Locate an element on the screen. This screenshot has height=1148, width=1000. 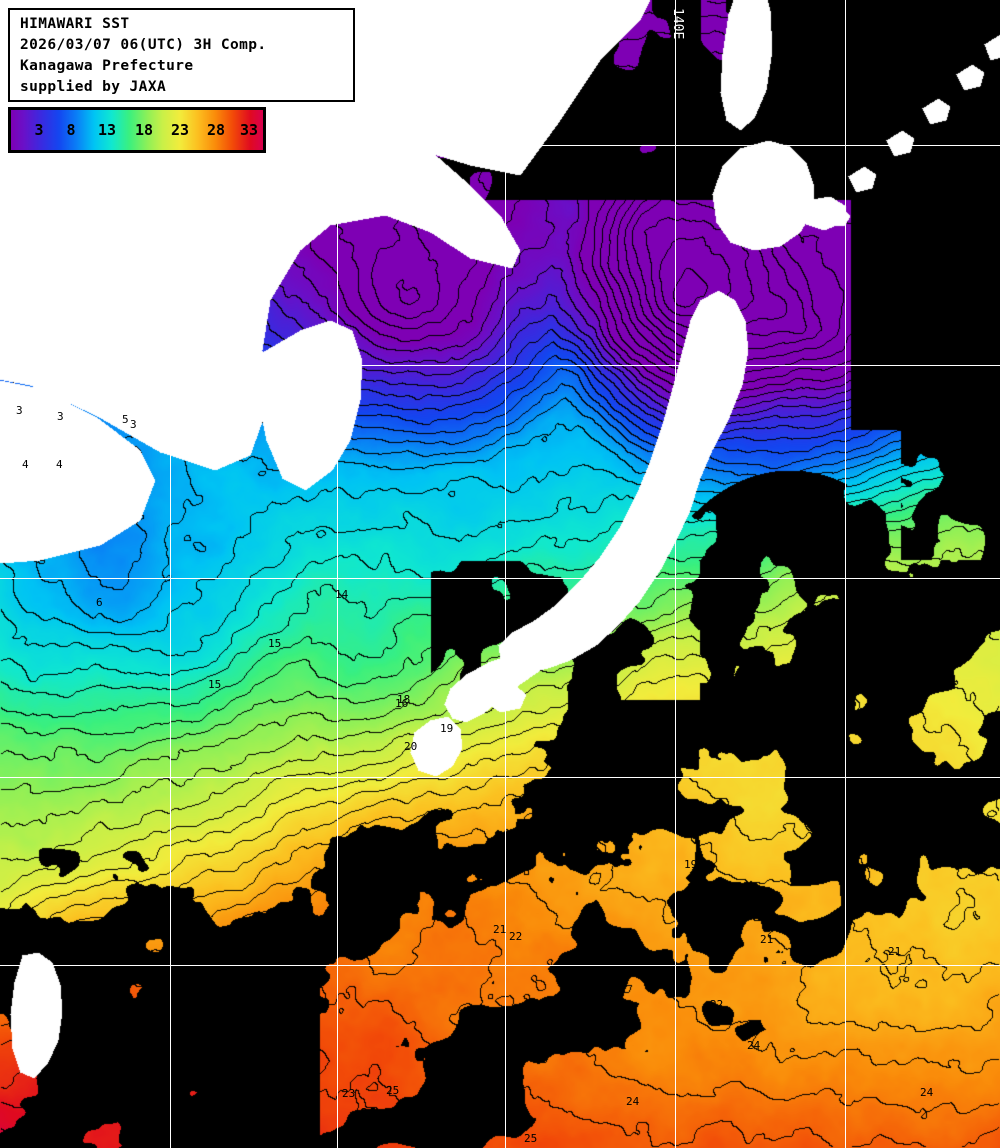
colorbar-tick-33: 33 is located at coordinates (249, 130).